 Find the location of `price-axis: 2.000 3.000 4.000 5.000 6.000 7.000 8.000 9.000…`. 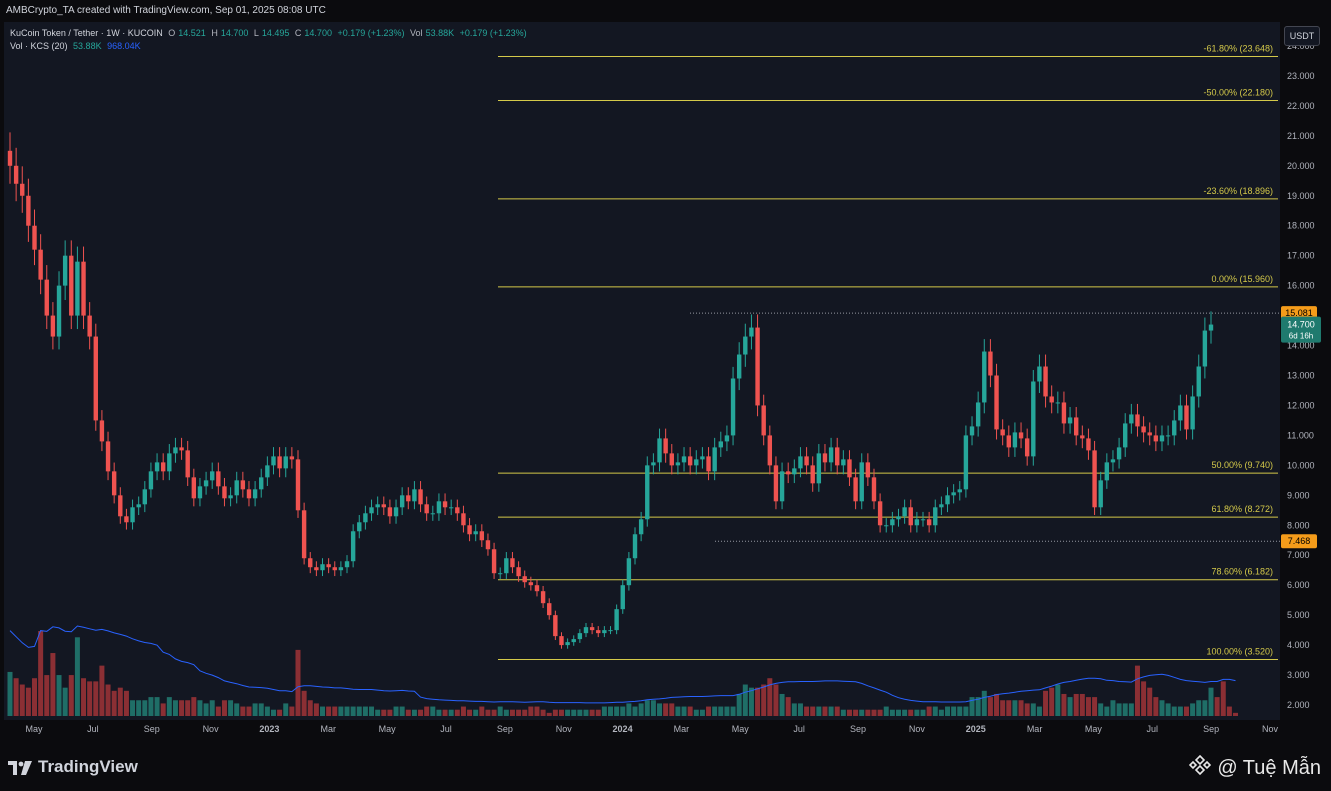

price-axis: 2.000 3.000 4.000 5.000 6.000 7.000 8.000 9.000… is located at coordinates (1301, 375).